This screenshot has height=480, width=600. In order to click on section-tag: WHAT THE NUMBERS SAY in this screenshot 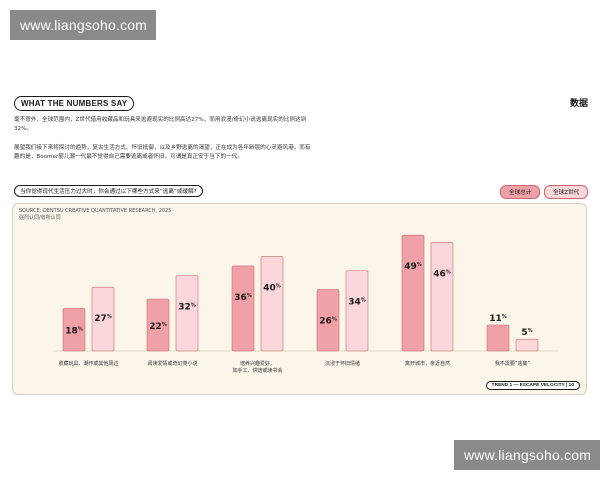, I will do `click(74, 103)`.